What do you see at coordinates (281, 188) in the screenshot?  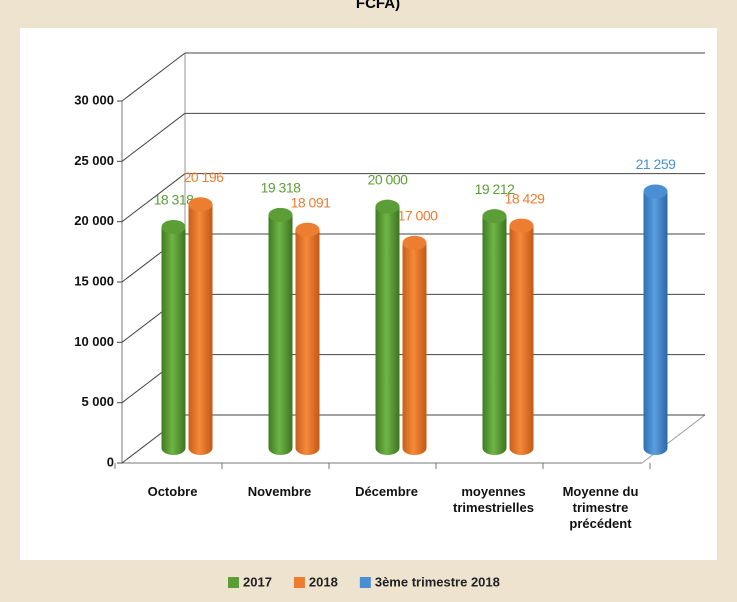 I see `data-label: 19 318` at bounding box center [281, 188].